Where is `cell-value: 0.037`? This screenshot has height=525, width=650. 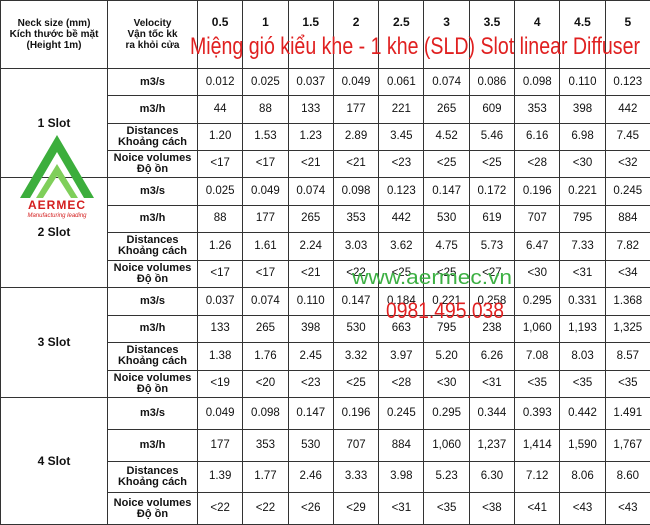 cell-value: 0.037 is located at coordinates (310, 82).